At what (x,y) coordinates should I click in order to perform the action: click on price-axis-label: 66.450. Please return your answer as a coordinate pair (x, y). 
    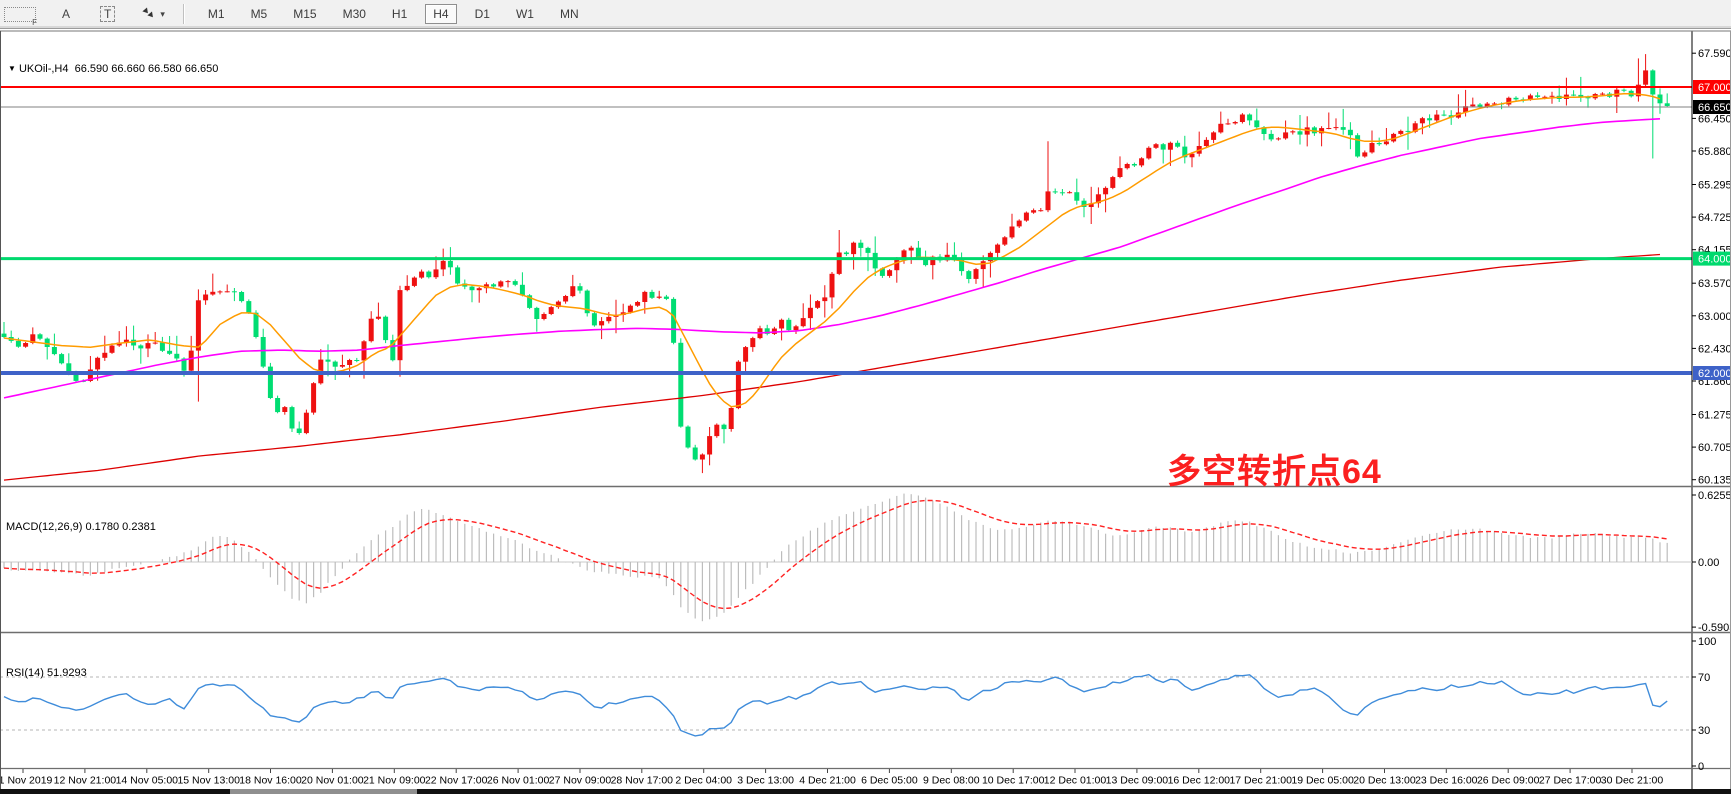
    Looking at the image, I should click on (1714, 119).